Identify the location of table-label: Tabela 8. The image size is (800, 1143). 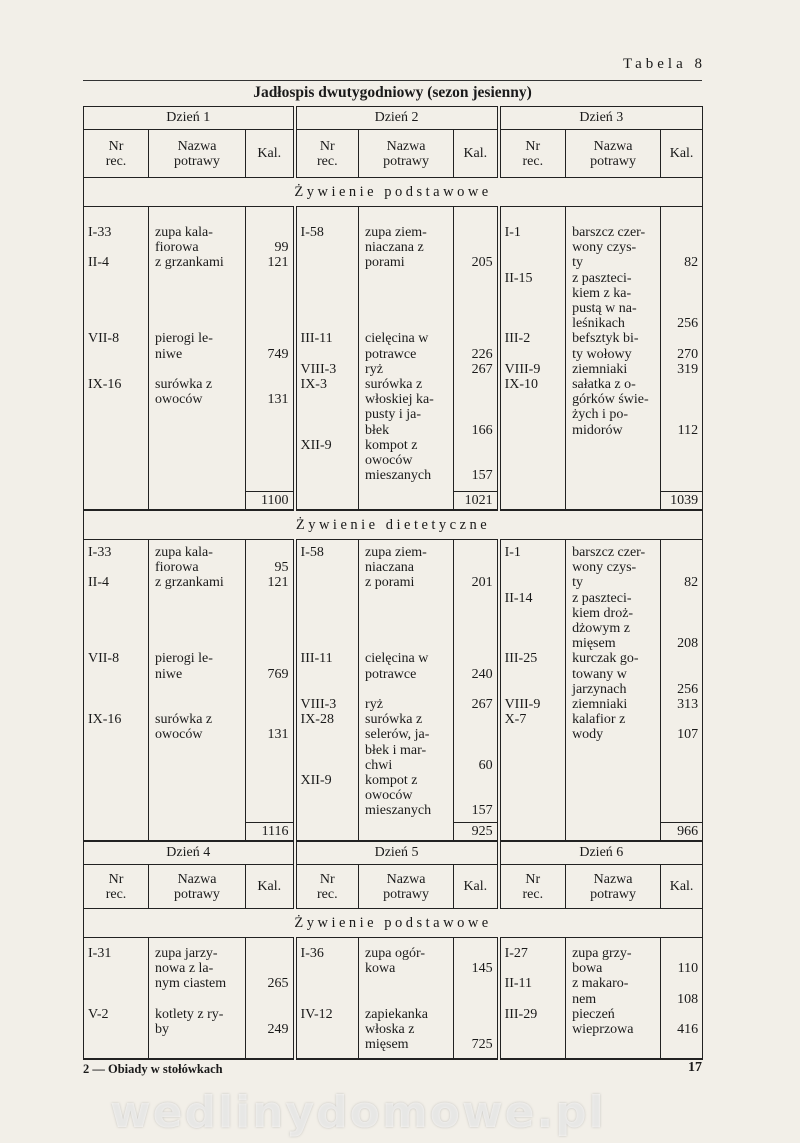
(664, 64).